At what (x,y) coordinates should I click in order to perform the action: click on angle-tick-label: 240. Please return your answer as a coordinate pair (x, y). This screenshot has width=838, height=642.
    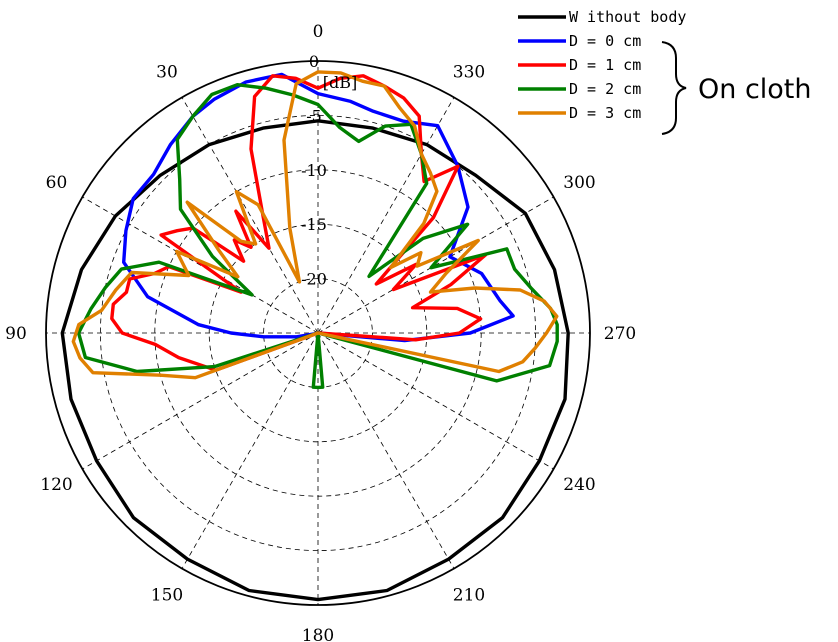
    Looking at the image, I should click on (579, 485).